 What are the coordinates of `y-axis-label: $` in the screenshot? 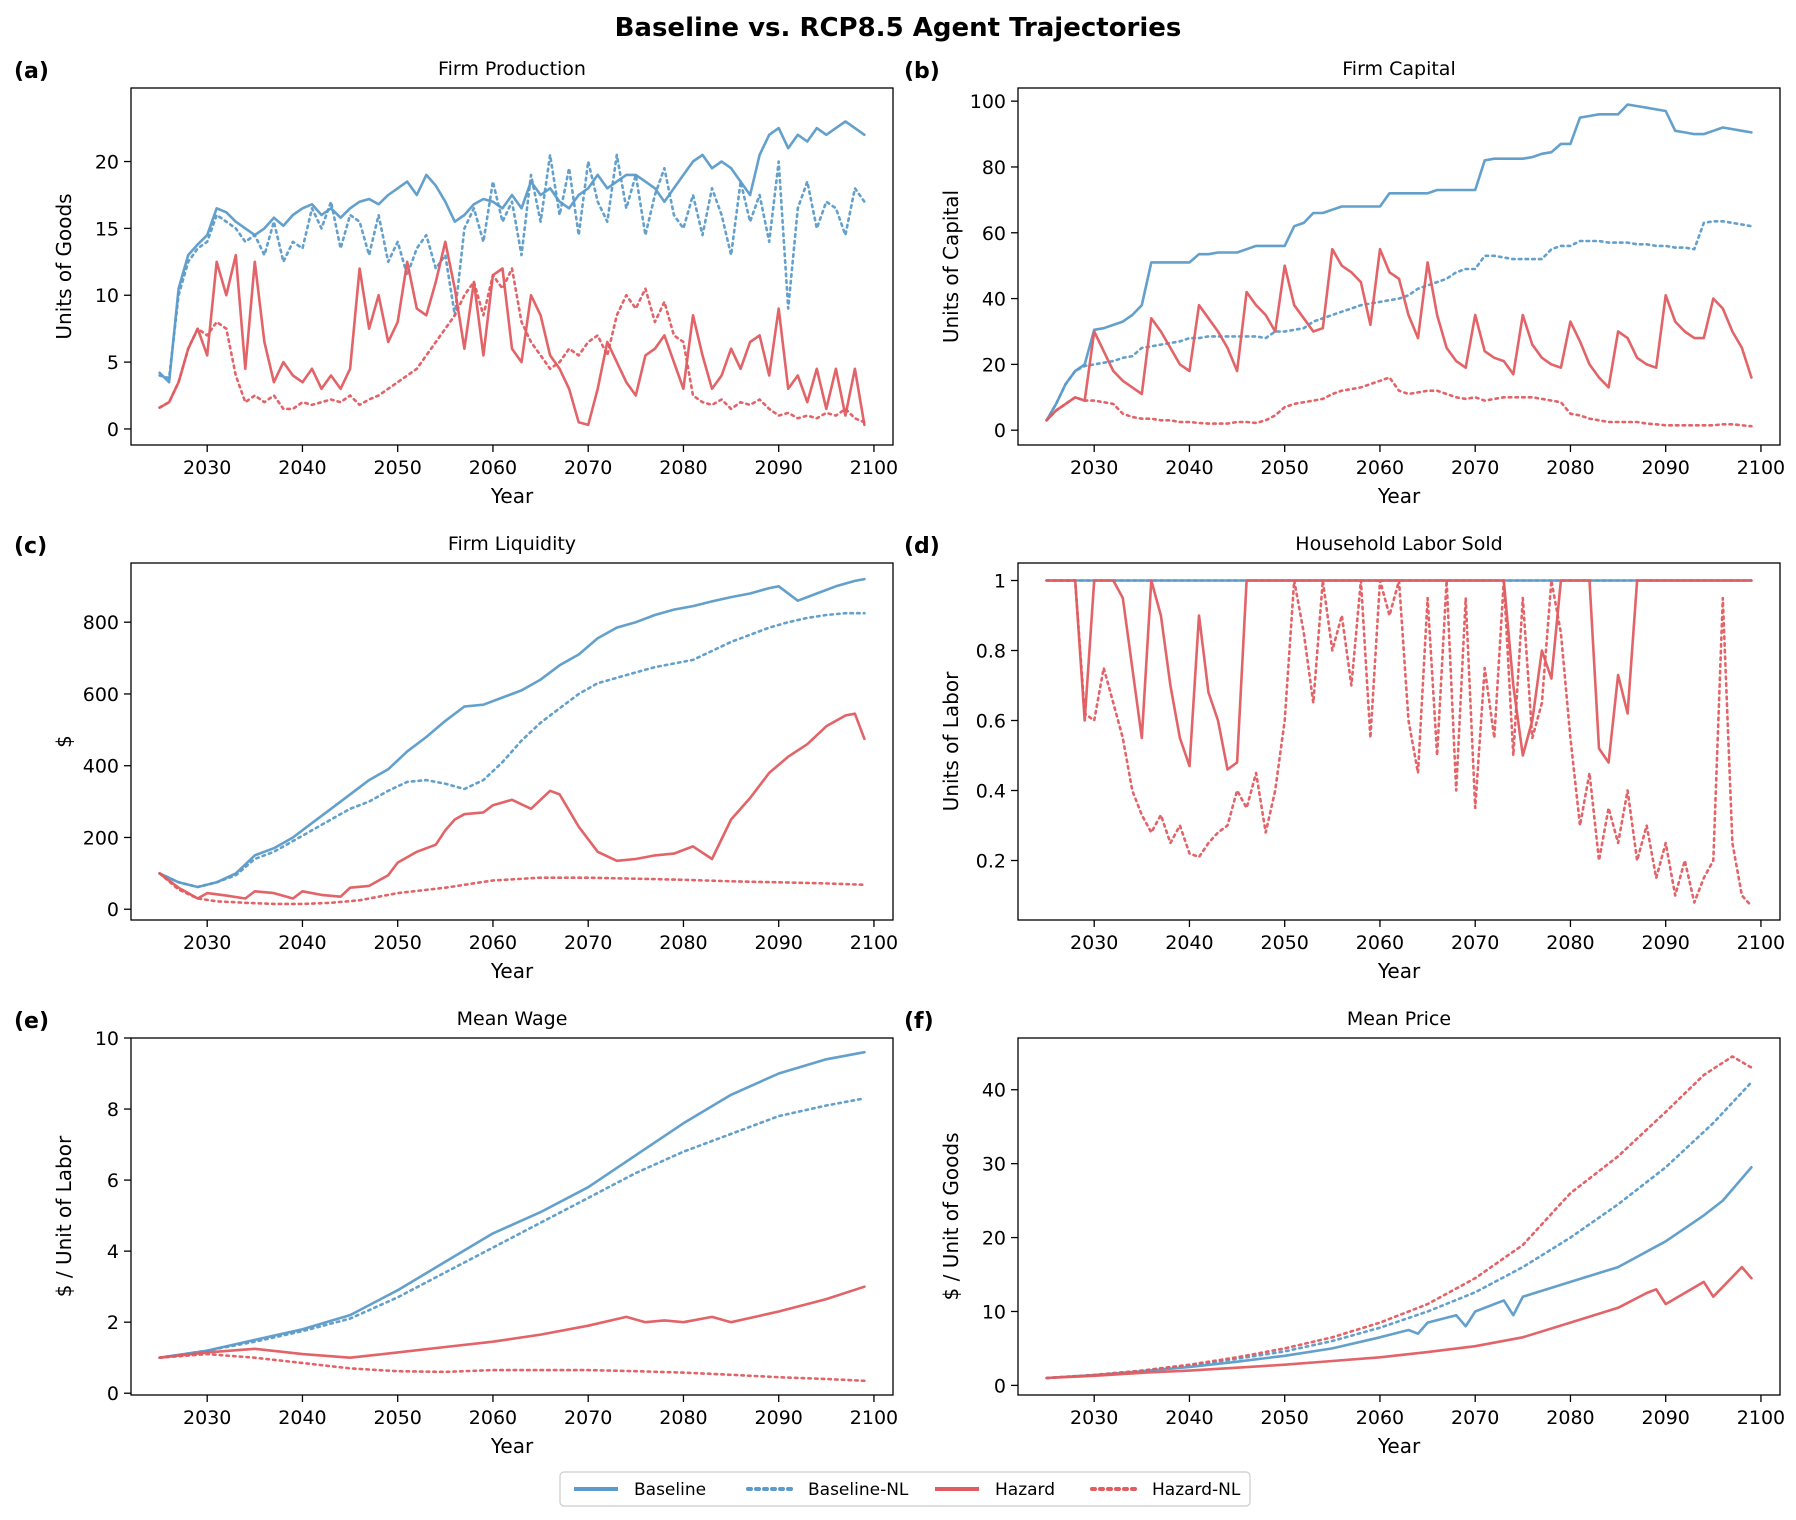 It's located at (64, 741).